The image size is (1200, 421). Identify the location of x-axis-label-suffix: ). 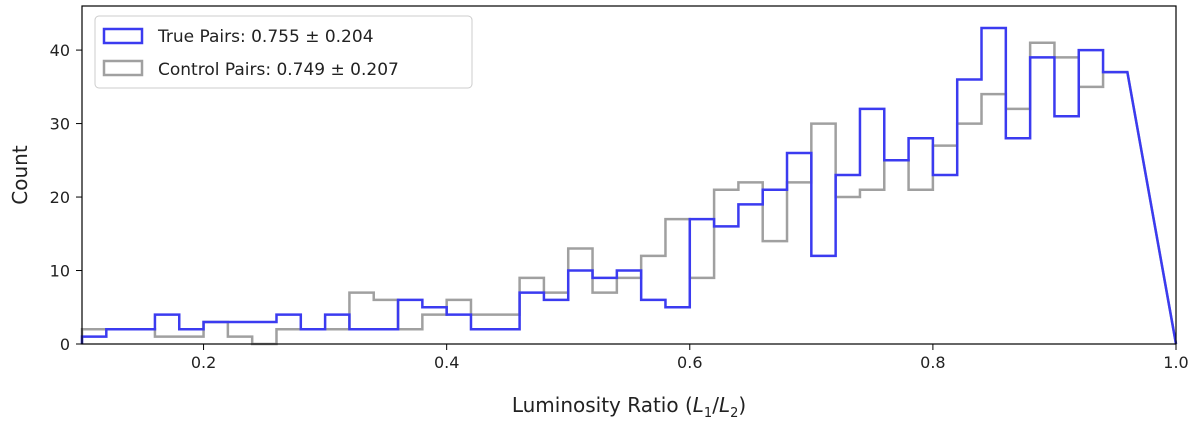
(742, 405).